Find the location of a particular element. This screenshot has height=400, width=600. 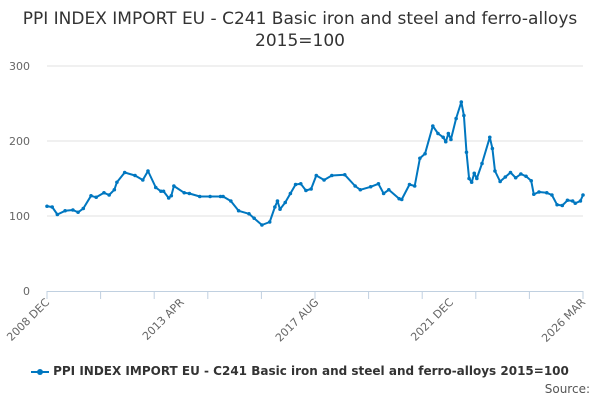

y-tick-label: 100 is located at coordinates (19, 216).